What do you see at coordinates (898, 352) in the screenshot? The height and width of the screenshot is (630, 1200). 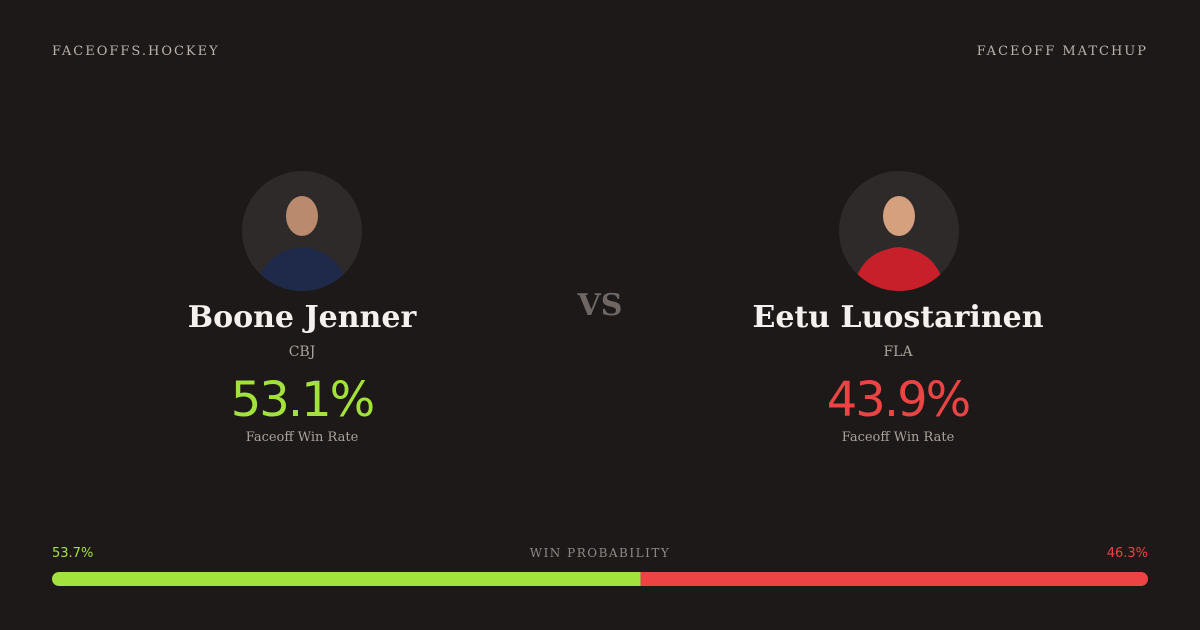 I see `player-team: FLA` at bounding box center [898, 352].